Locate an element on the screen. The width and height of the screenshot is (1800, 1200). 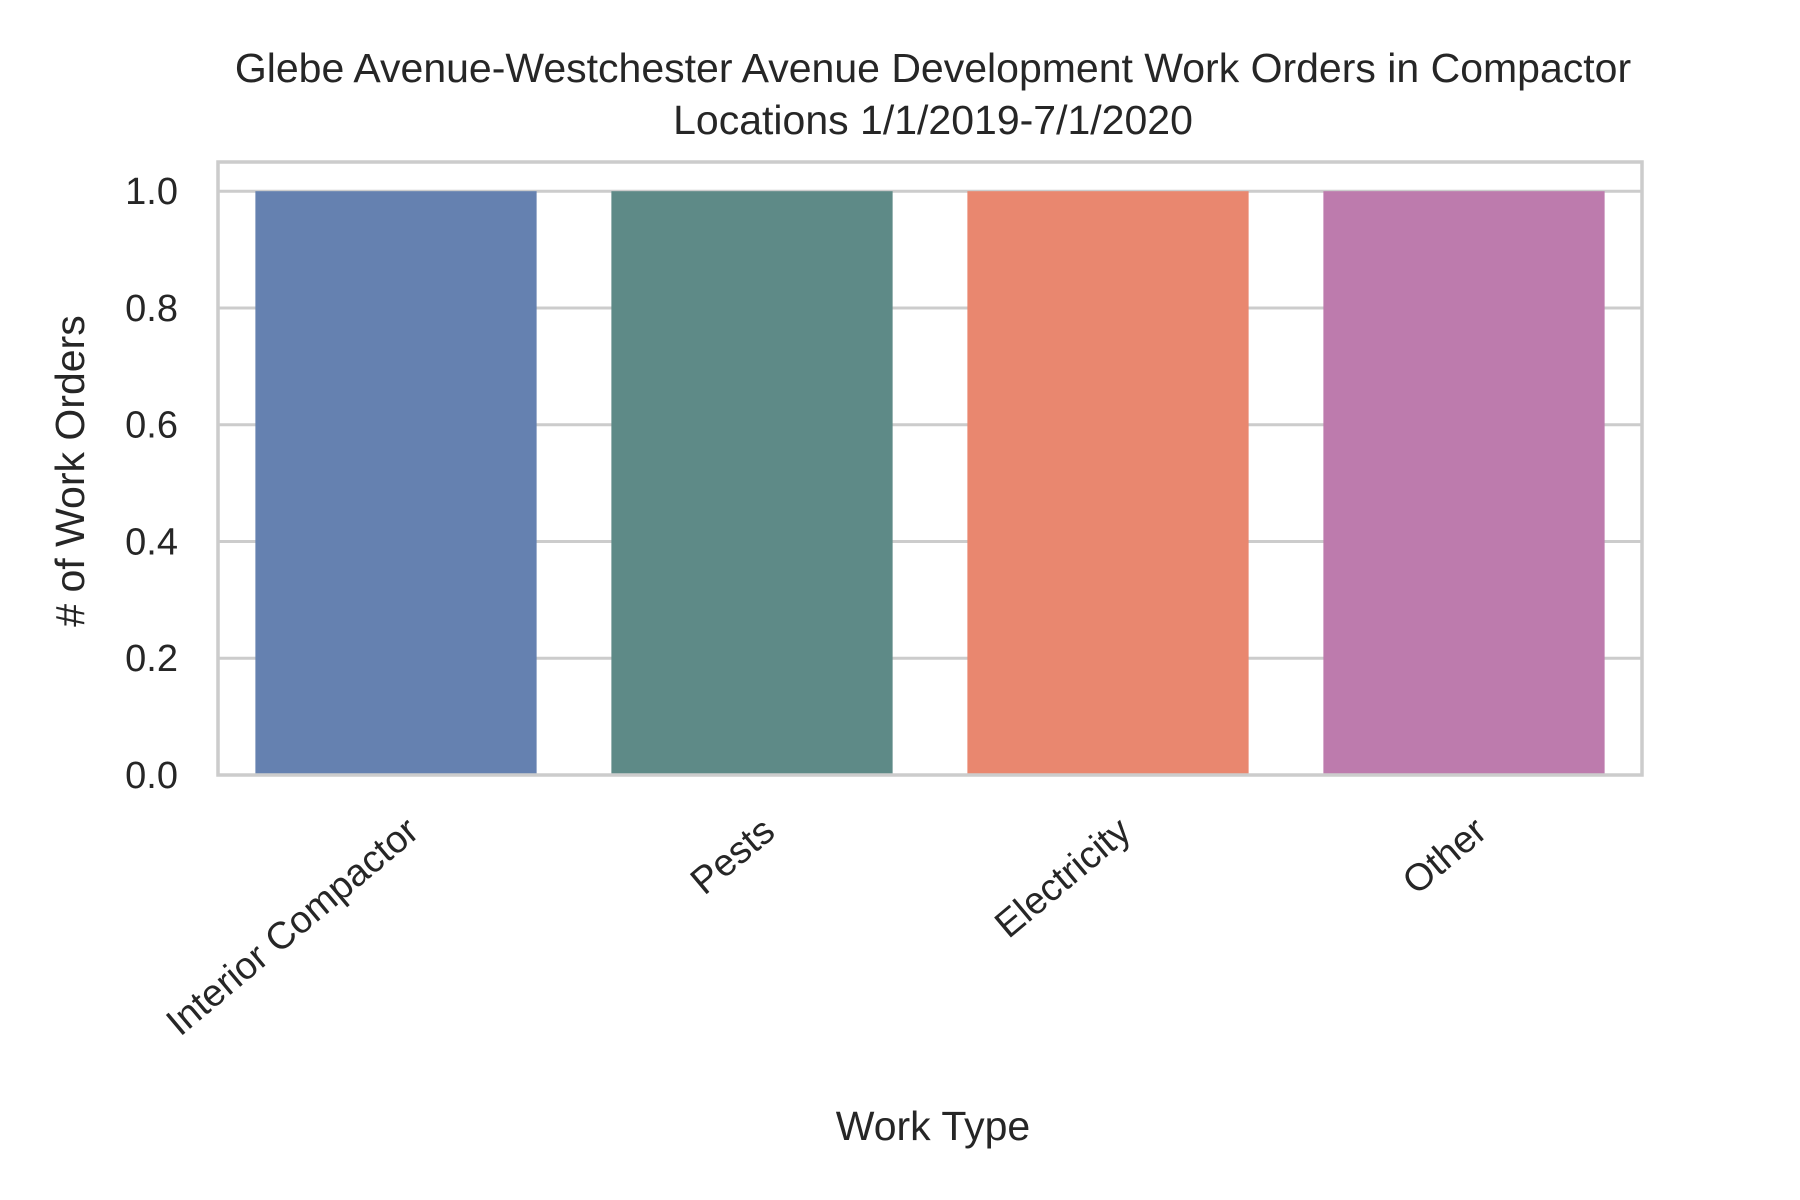
y-axis-label: # of Work Orders is located at coordinates (70, 470).